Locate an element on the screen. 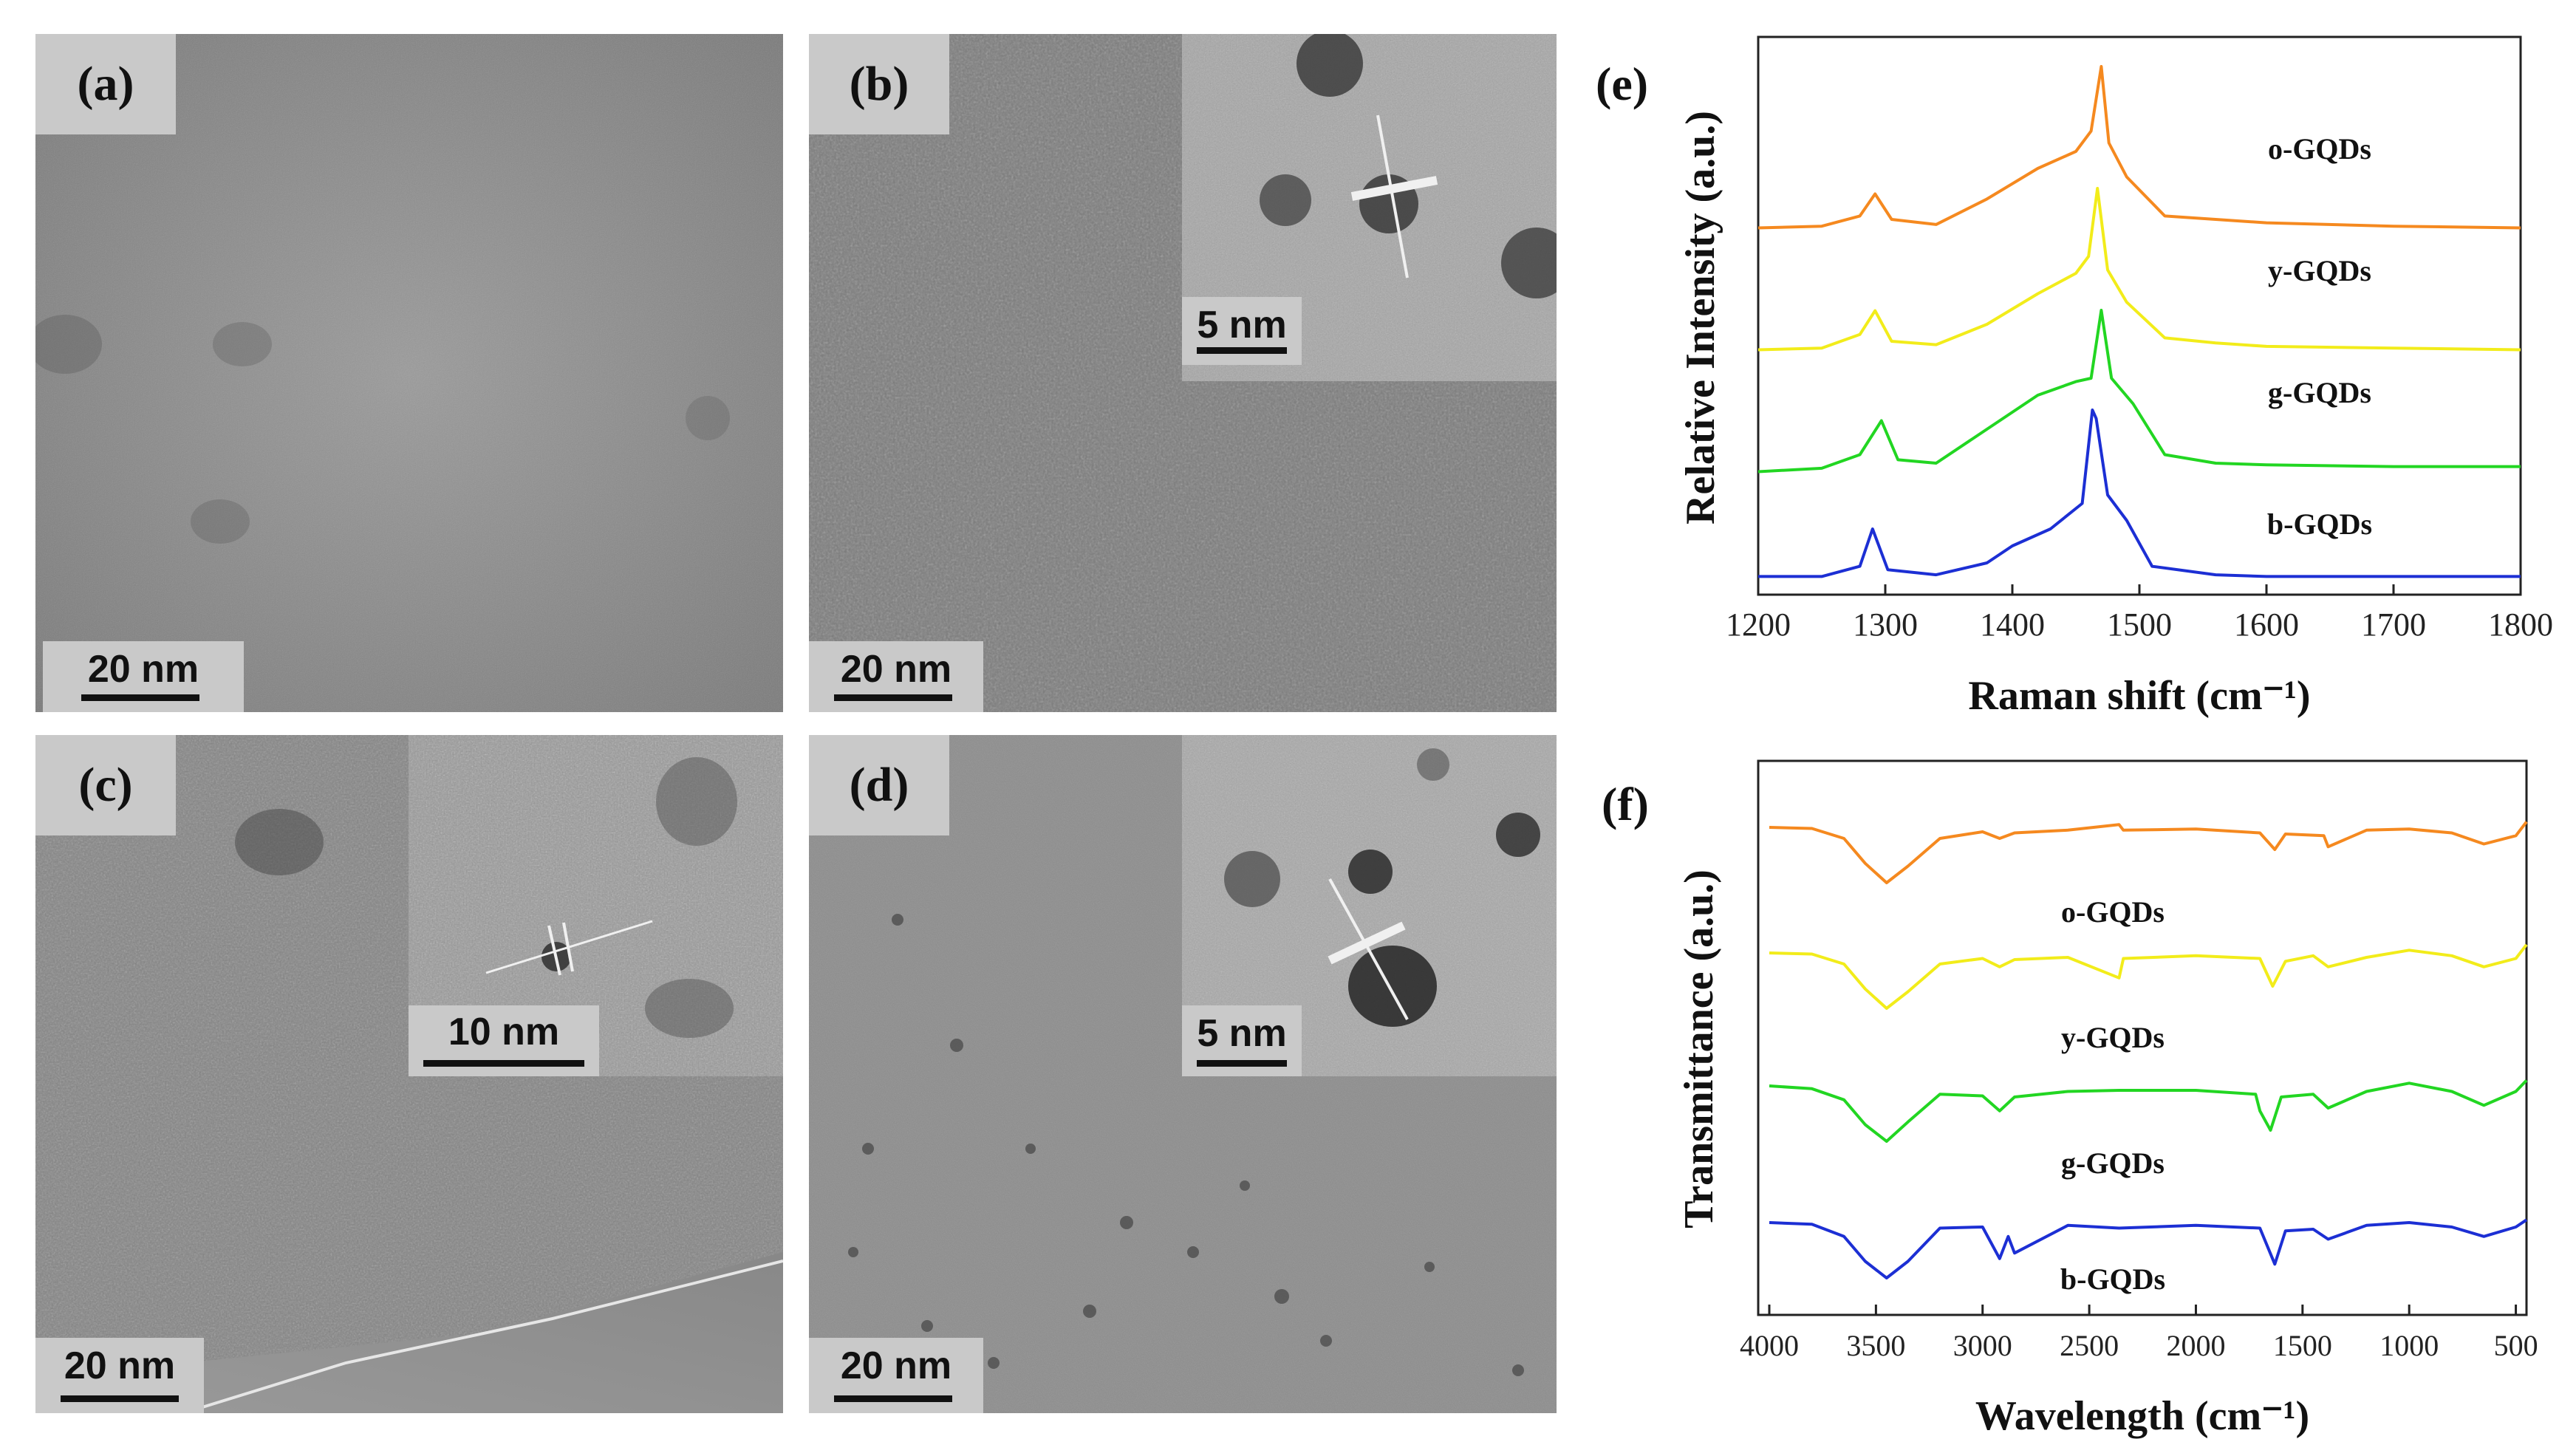 This screenshot has height=1456, width=2576. scale-bar-a: 20 nm is located at coordinates (143, 676).